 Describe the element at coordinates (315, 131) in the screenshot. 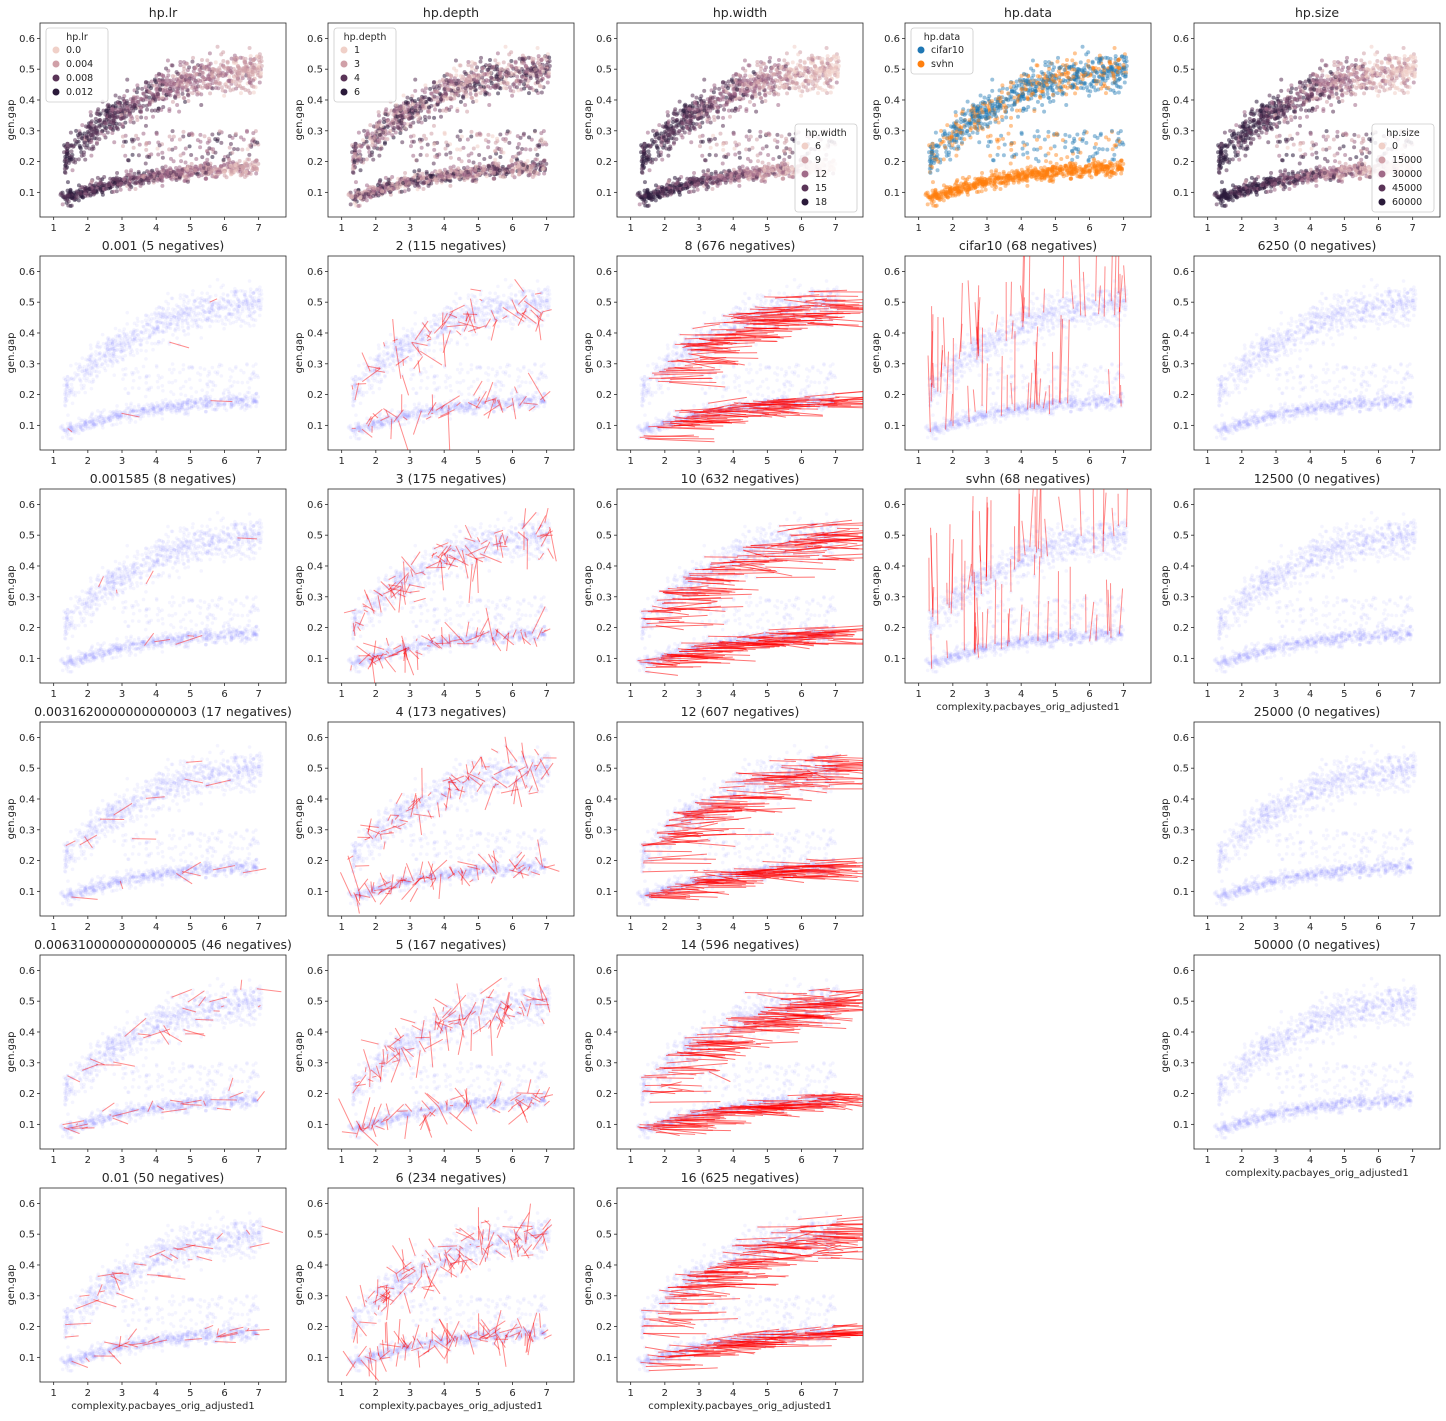

I see `y-tick-label: 0.3` at that location.